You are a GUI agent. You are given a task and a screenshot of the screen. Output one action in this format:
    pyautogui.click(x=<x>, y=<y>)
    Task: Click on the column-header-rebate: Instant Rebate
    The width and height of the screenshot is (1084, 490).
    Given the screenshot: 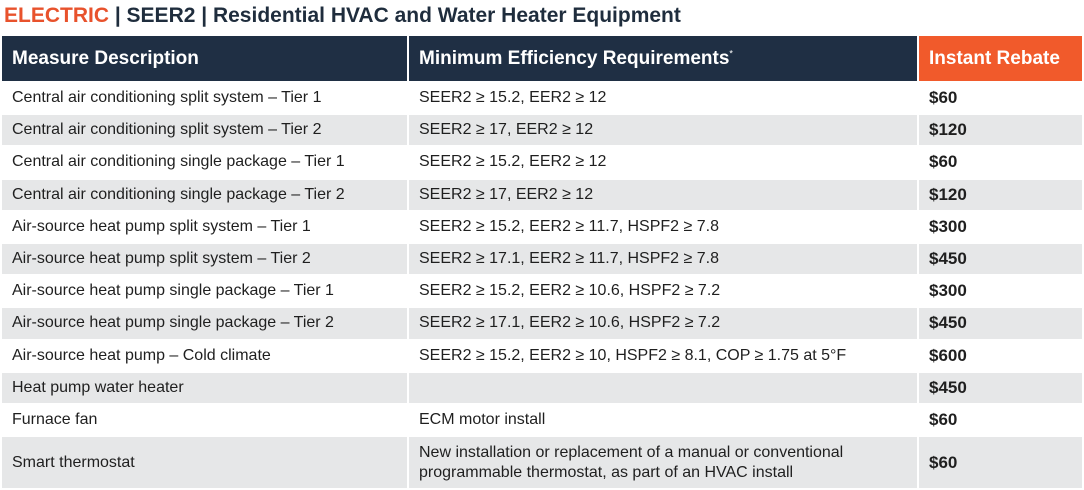 What is the action you would take?
    pyautogui.click(x=1000, y=59)
    